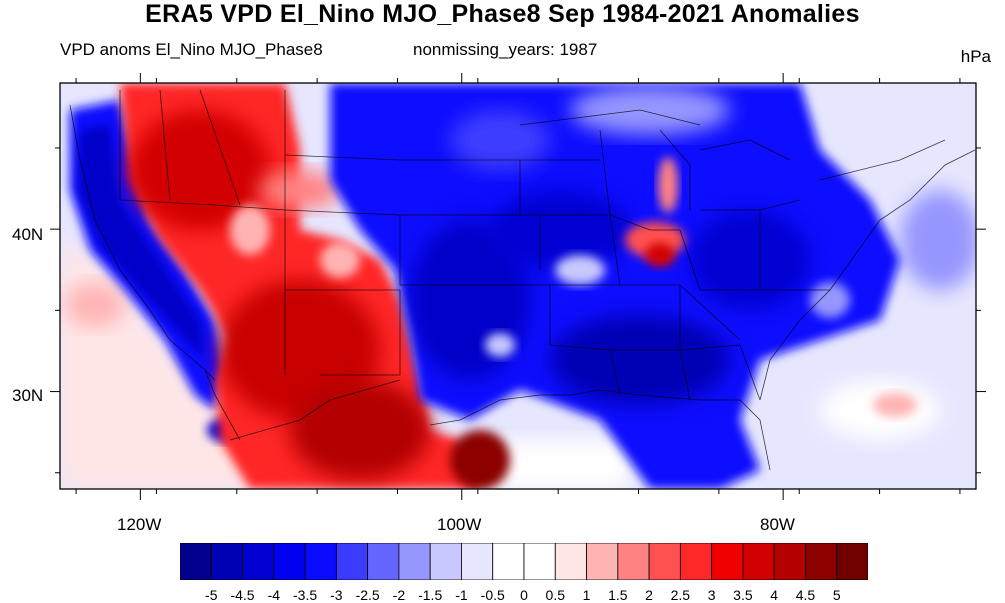  Describe the element at coordinates (367, 595) in the screenshot. I see `colorbar-tick-label: -2.5` at that location.